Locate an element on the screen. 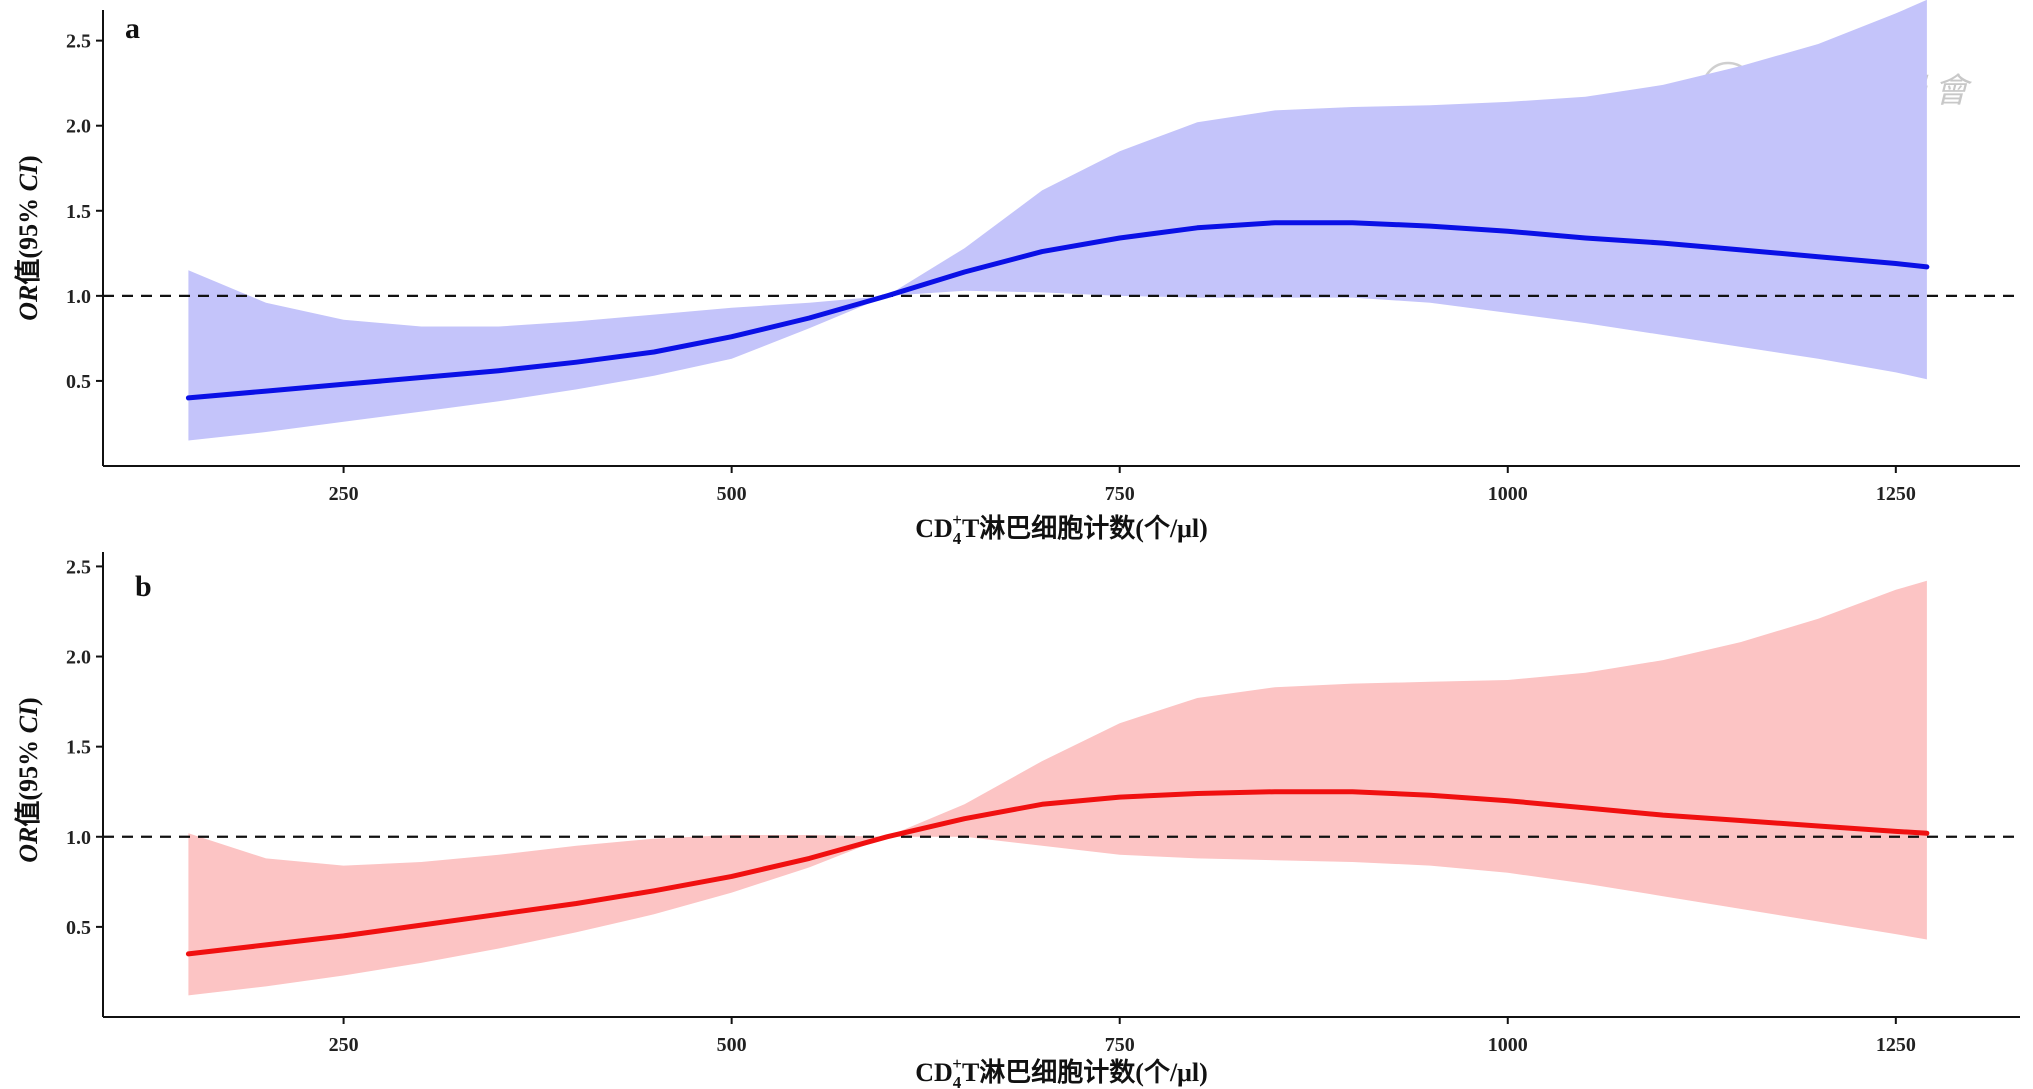  or-curve-a is located at coordinates (1057, 310).